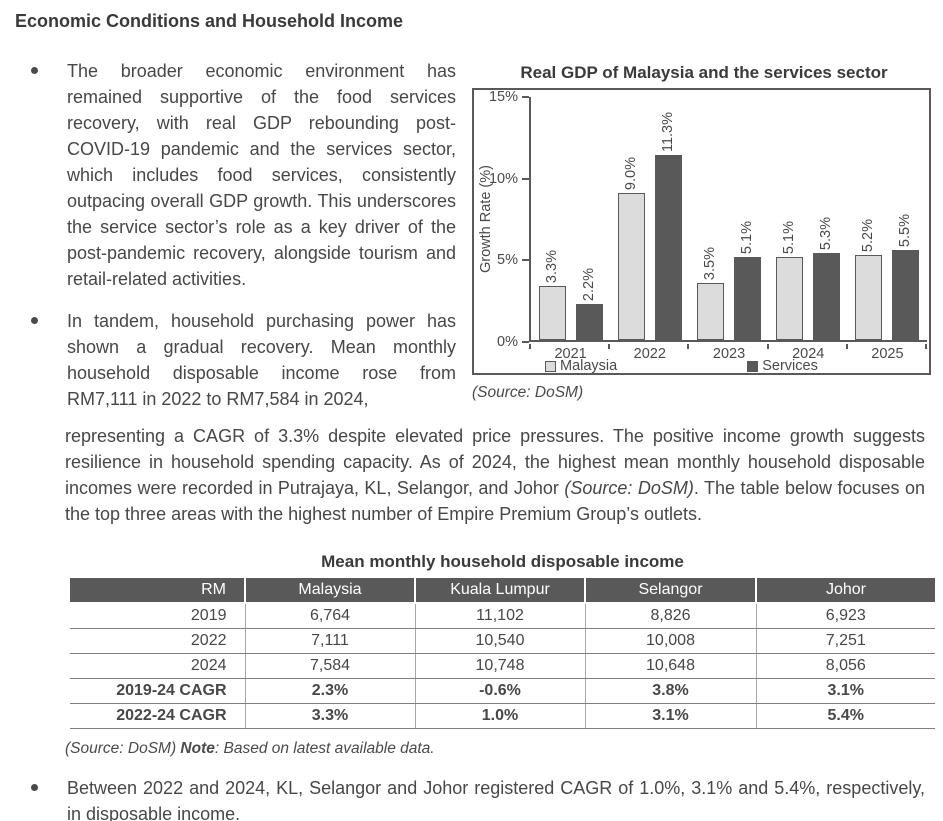 The width and height of the screenshot is (943, 821). What do you see at coordinates (589, 366) in the screenshot?
I see `legend-label: Malaysia` at bounding box center [589, 366].